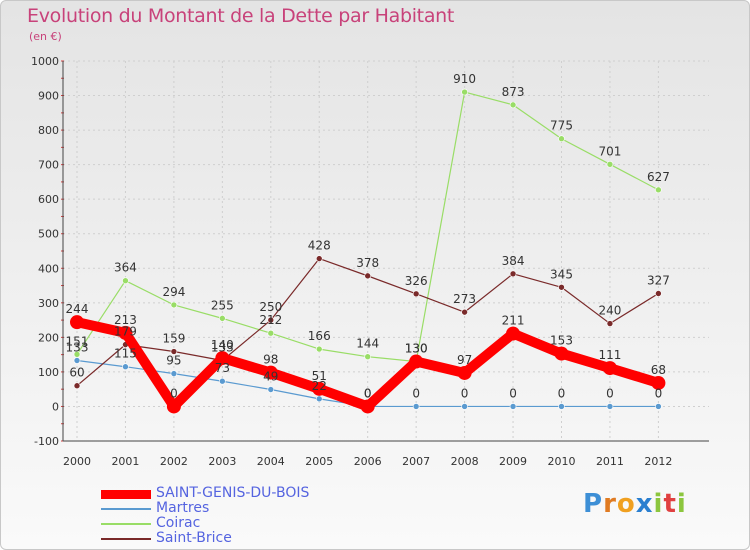  Describe the element at coordinates (416, 281) in the screenshot. I see `data-label: 326` at that location.